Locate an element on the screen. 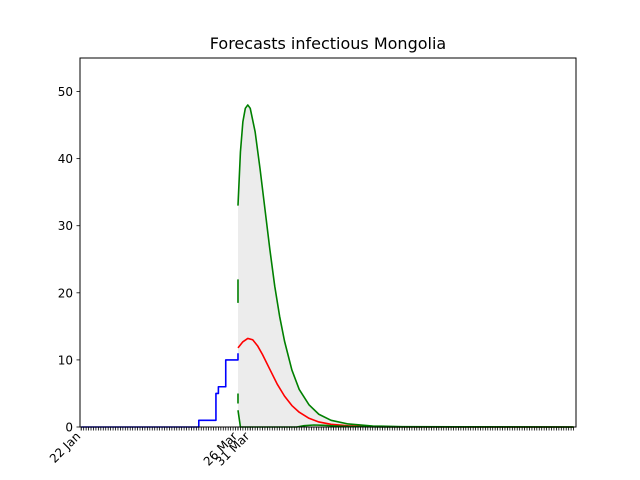 The height and width of the screenshot is (480, 640). series-line-observed is located at coordinates (160, 390).